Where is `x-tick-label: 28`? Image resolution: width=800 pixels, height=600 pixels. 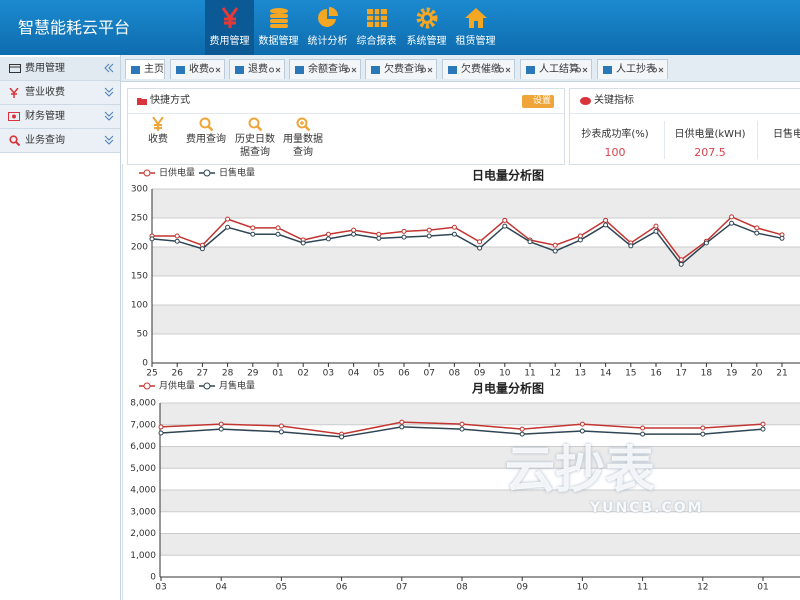
x-tick-label: 28 is located at coordinates (228, 373).